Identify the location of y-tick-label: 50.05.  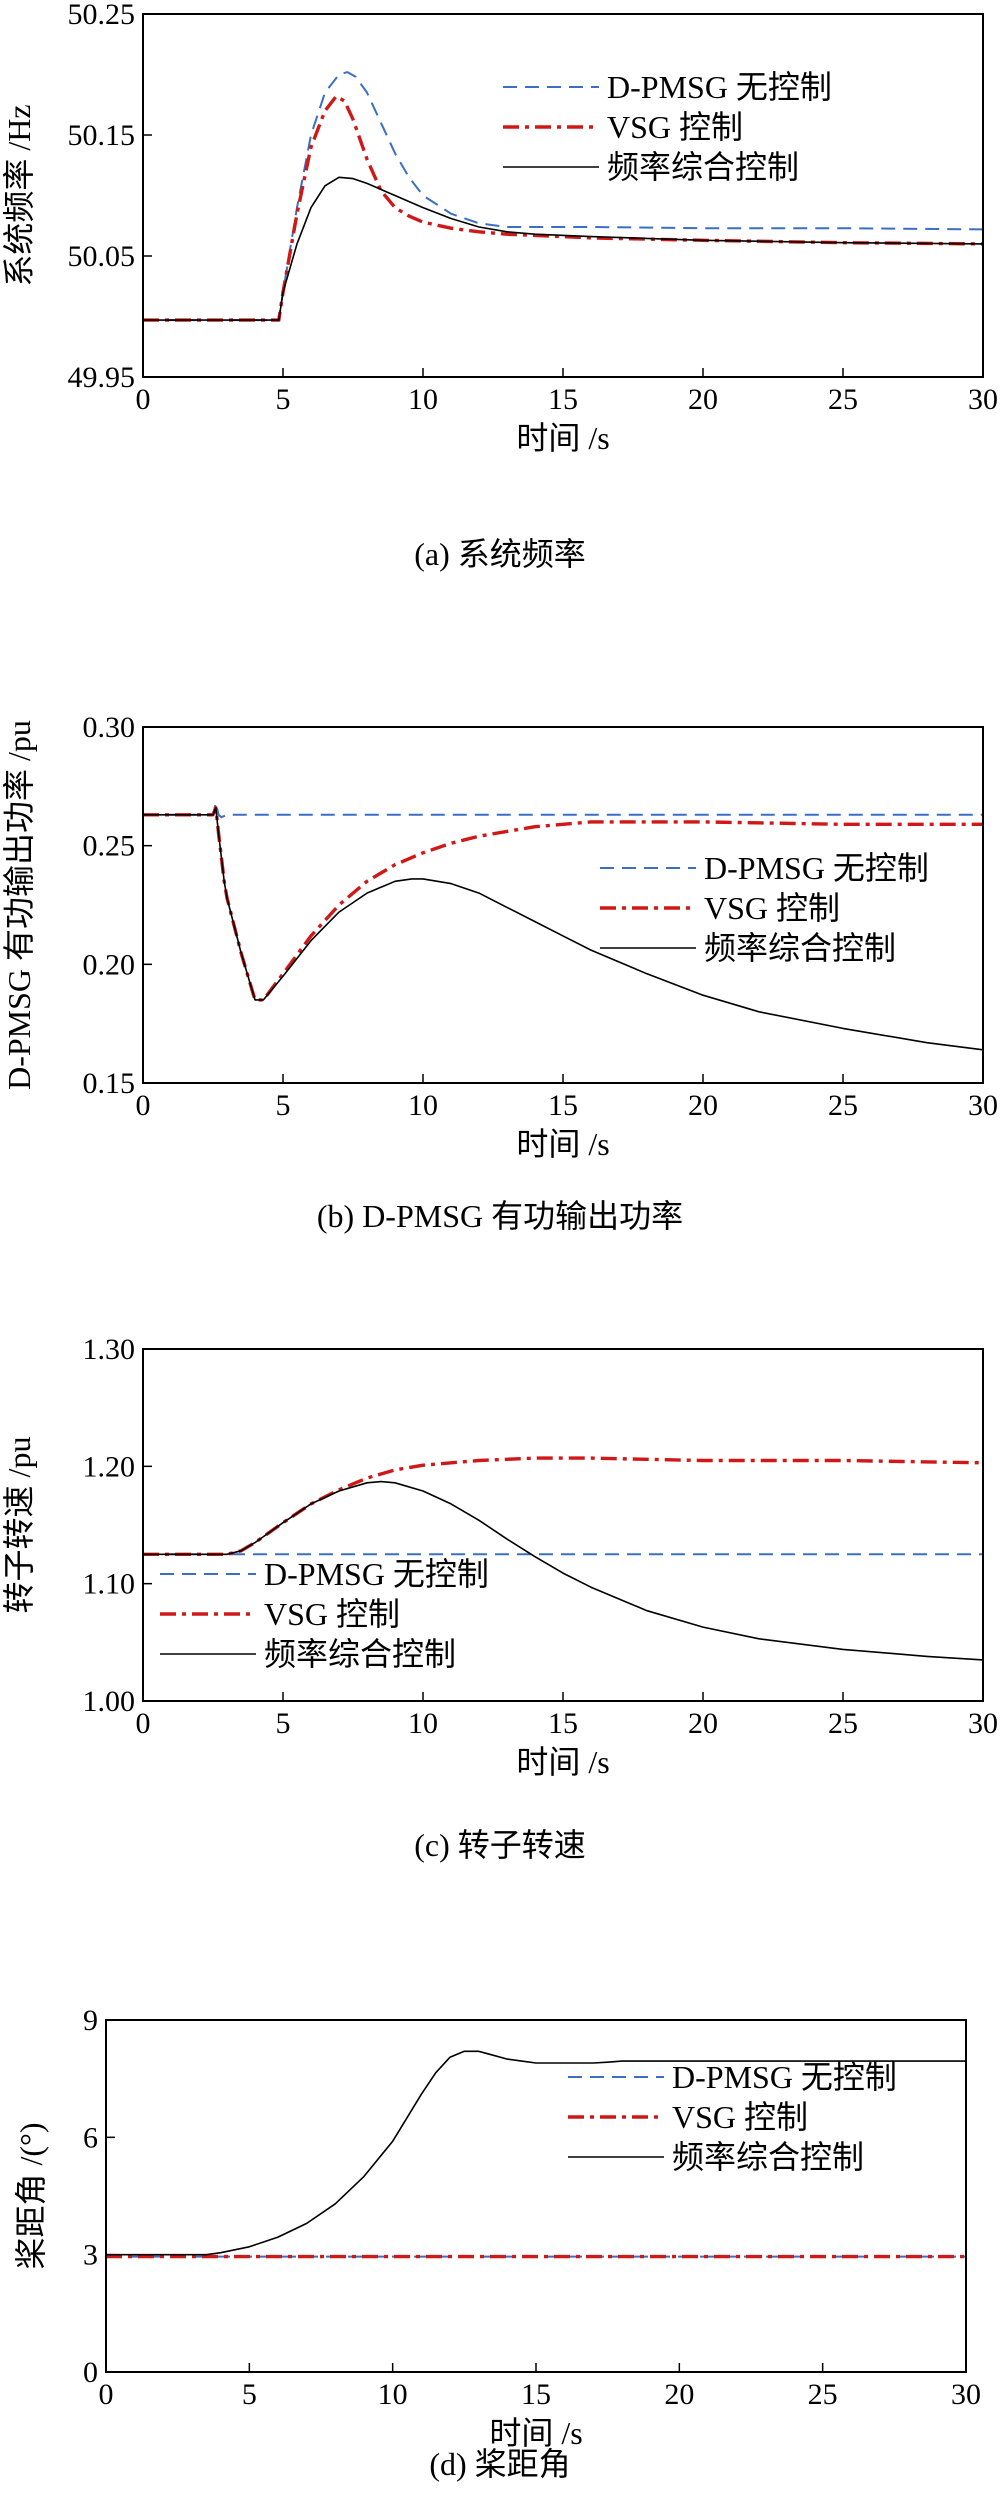
(102, 256).